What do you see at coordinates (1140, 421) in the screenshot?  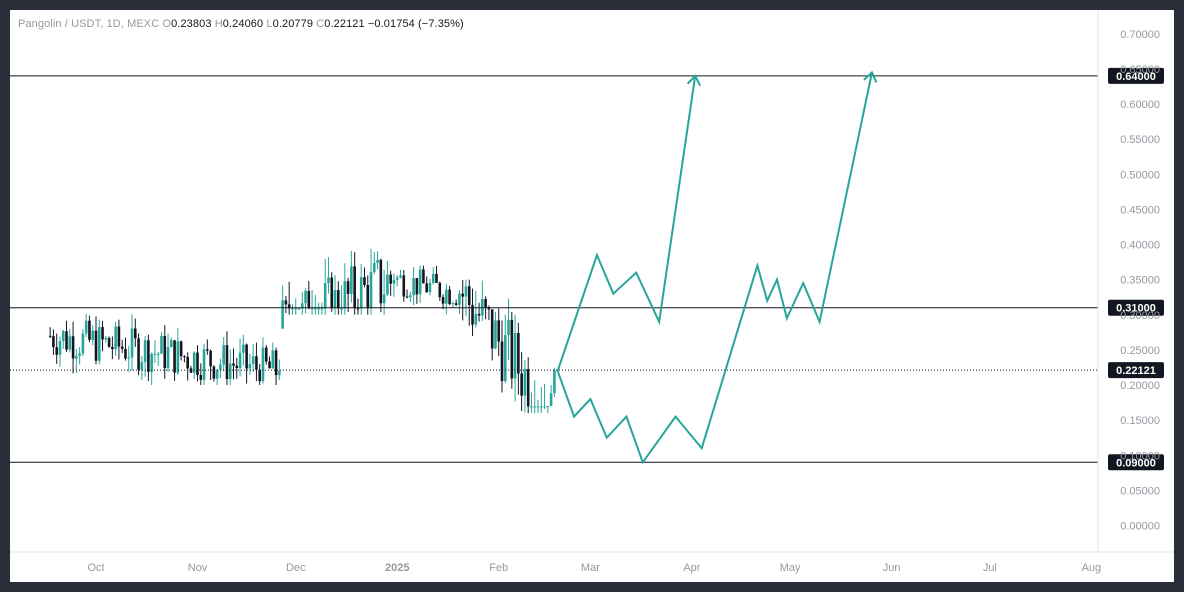 I see `y-tick-label: 0.15000` at bounding box center [1140, 421].